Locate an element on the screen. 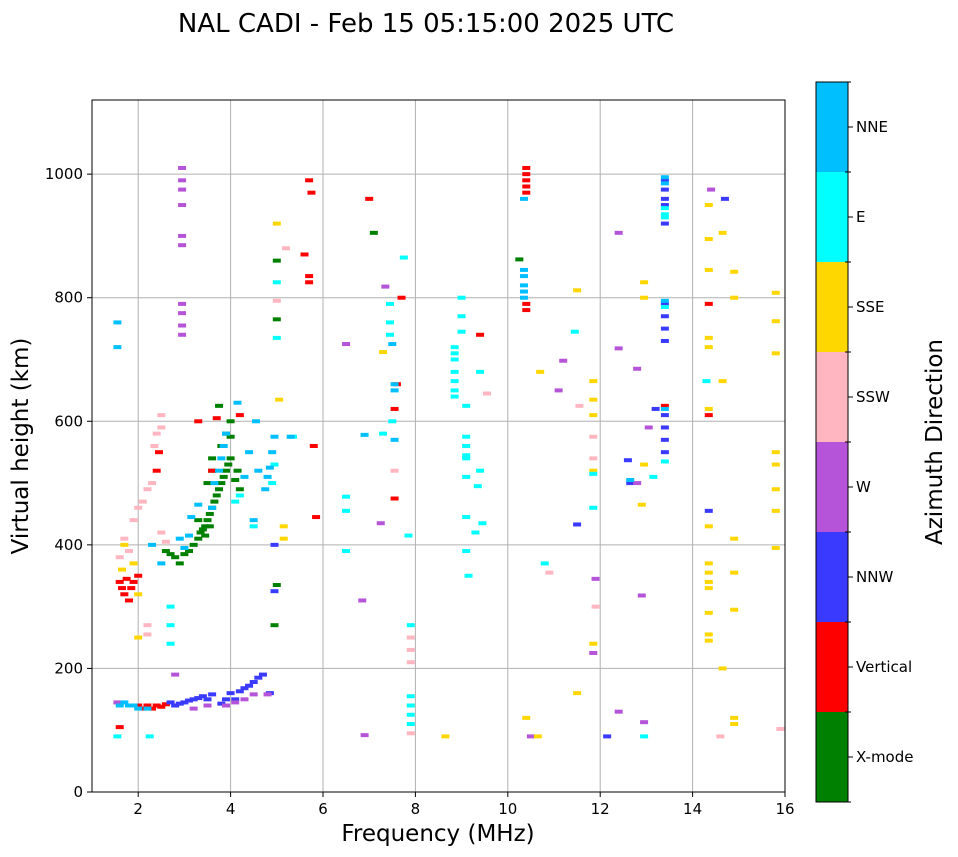 This screenshot has height=857, width=958. x-tick-label: 14 is located at coordinates (692, 809).